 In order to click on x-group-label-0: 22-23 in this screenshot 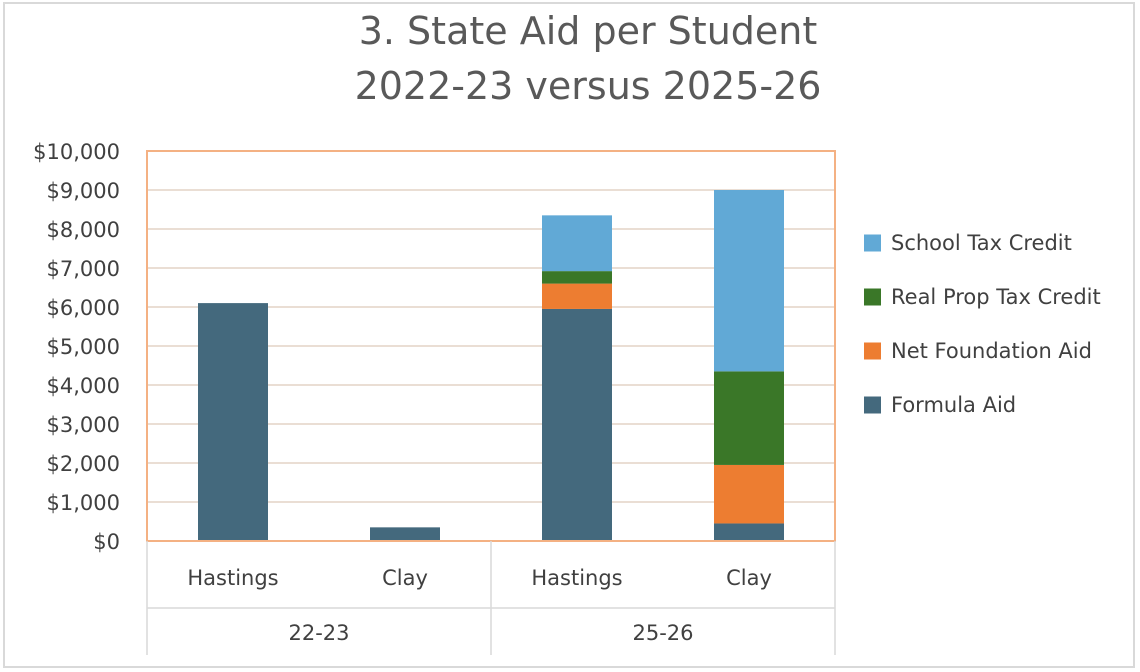, I will do `click(318, 633)`.